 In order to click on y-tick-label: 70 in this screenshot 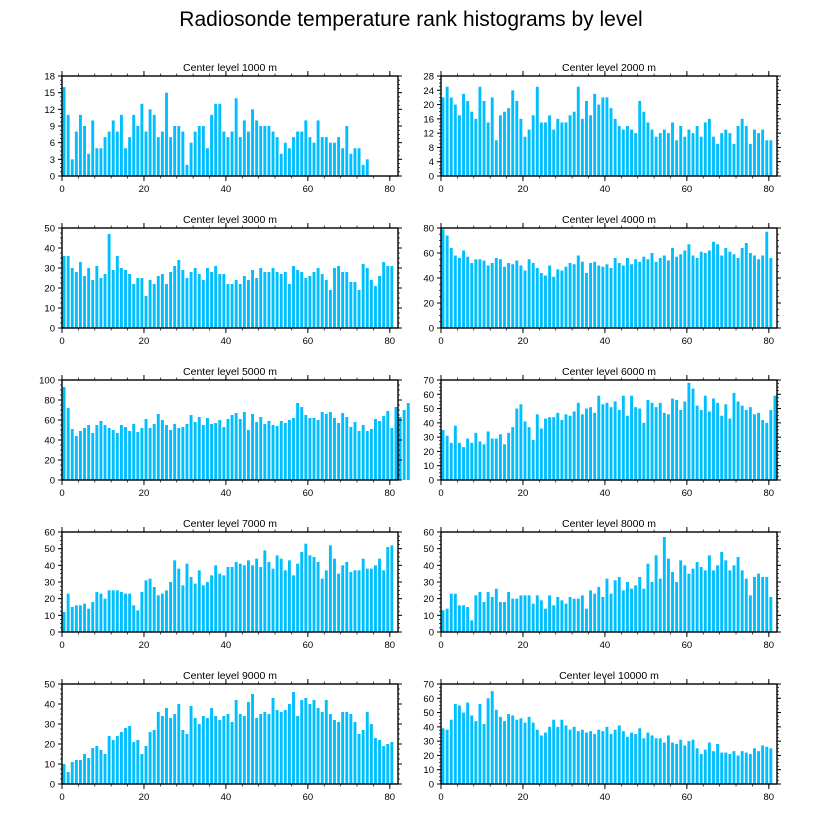, I will do `click(428, 685)`.